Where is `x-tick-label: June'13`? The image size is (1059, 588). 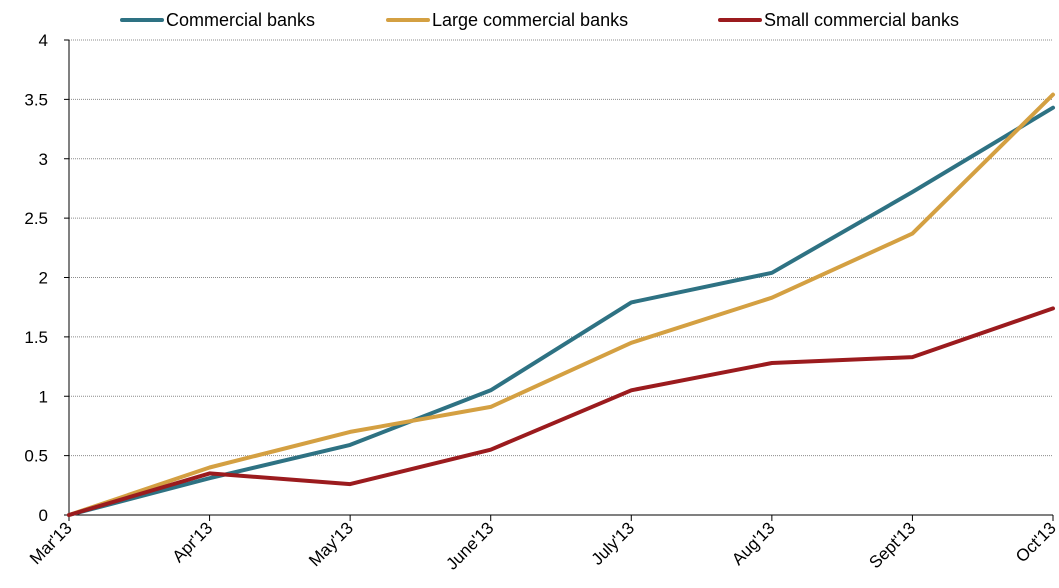
x-tick-label: June'13 is located at coordinates (469, 545).